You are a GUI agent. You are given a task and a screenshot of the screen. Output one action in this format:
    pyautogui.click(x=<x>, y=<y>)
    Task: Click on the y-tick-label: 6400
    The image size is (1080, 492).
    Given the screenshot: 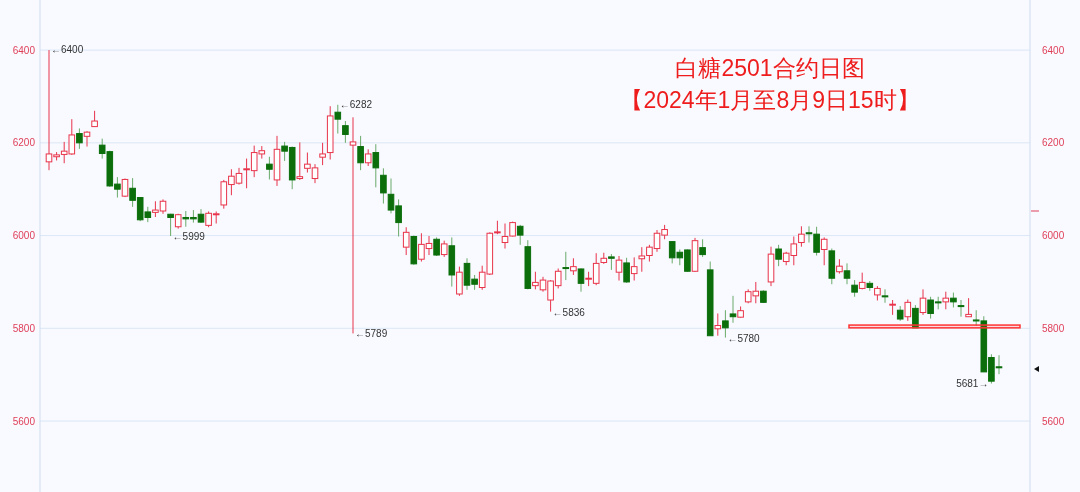 What is the action you would take?
    pyautogui.click(x=24, y=50)
    